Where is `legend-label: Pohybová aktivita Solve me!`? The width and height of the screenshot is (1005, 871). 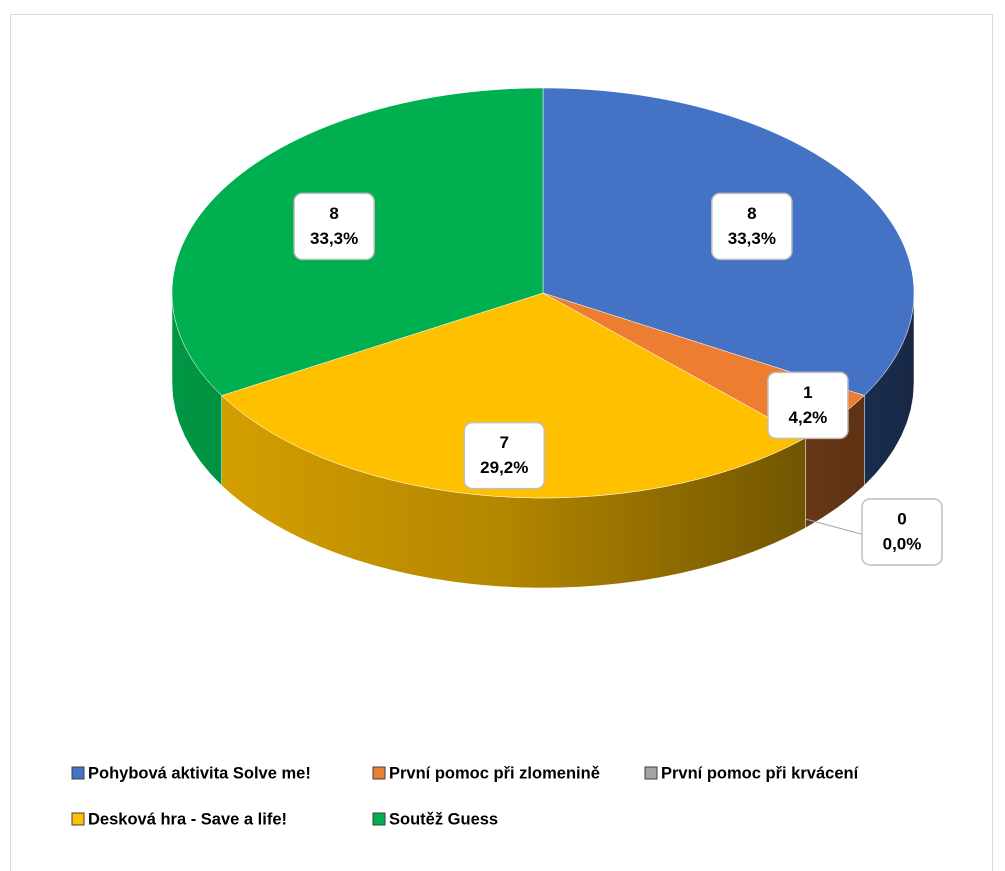
legend-label: Pohybová aktivita Solve me! is located at coordinates (199, 773).